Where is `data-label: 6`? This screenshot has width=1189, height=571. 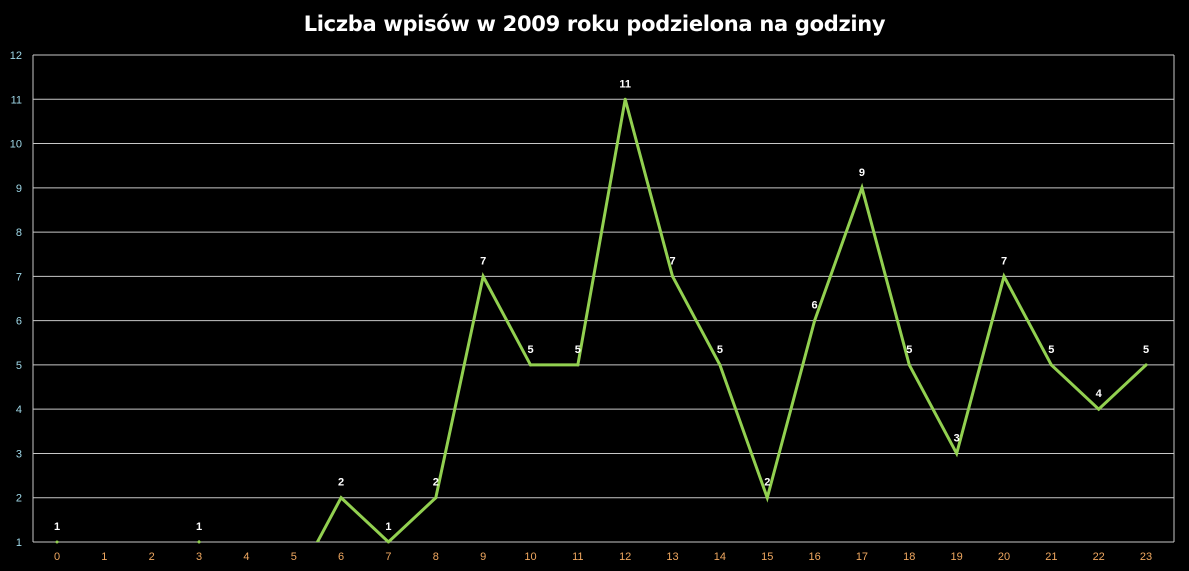
data-label: 6 is located at coordinates (815, 306).